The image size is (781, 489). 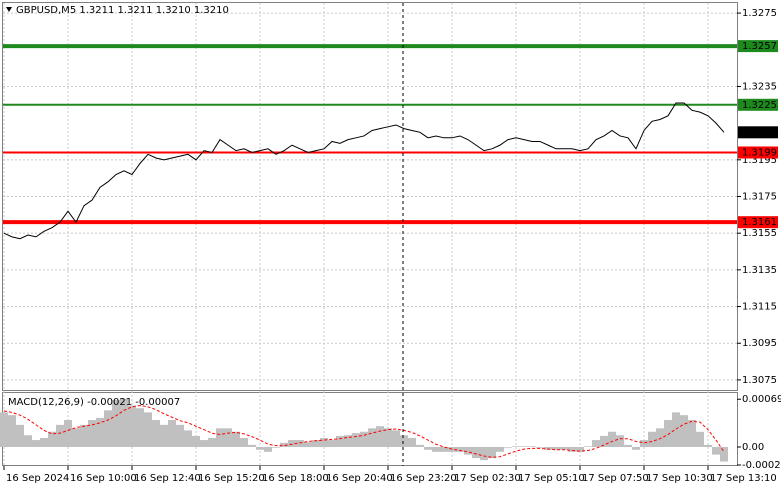 I want to click on x-tick-label: 17 Sep 05:10, so click(x=551, y=478).